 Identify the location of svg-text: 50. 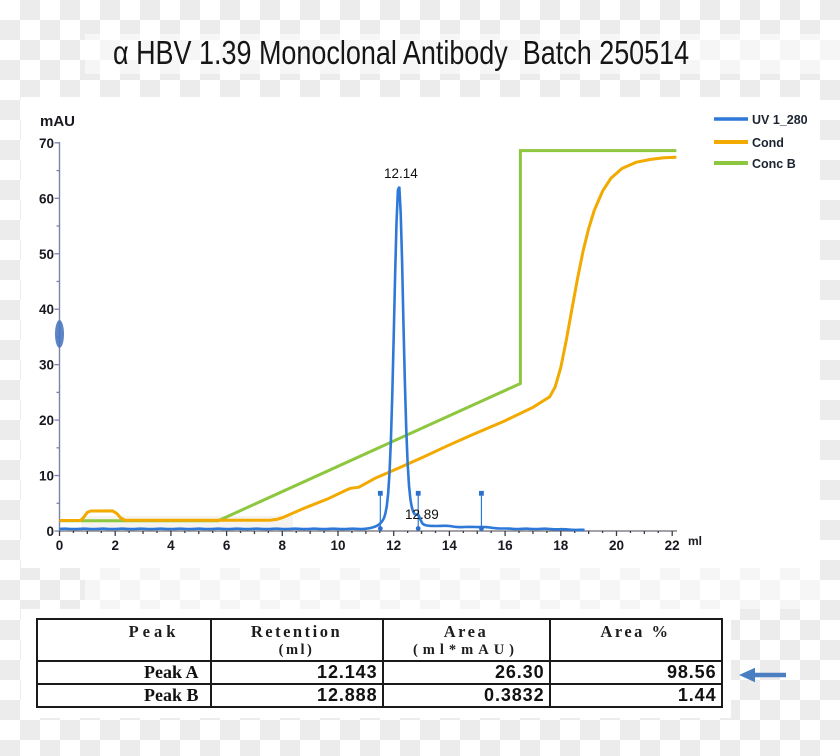
(46, 254).